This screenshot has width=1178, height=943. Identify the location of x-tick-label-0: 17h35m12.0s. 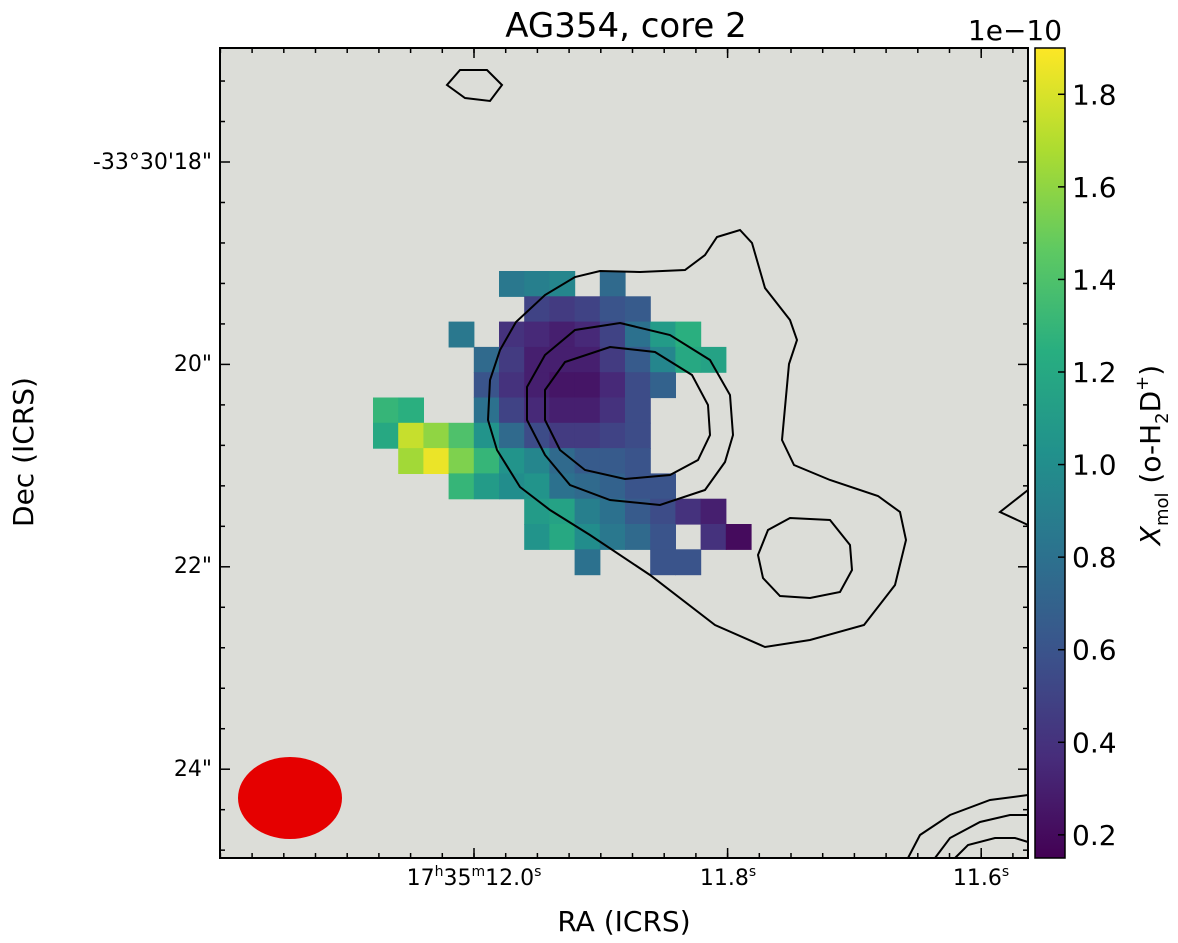
(474, 877).